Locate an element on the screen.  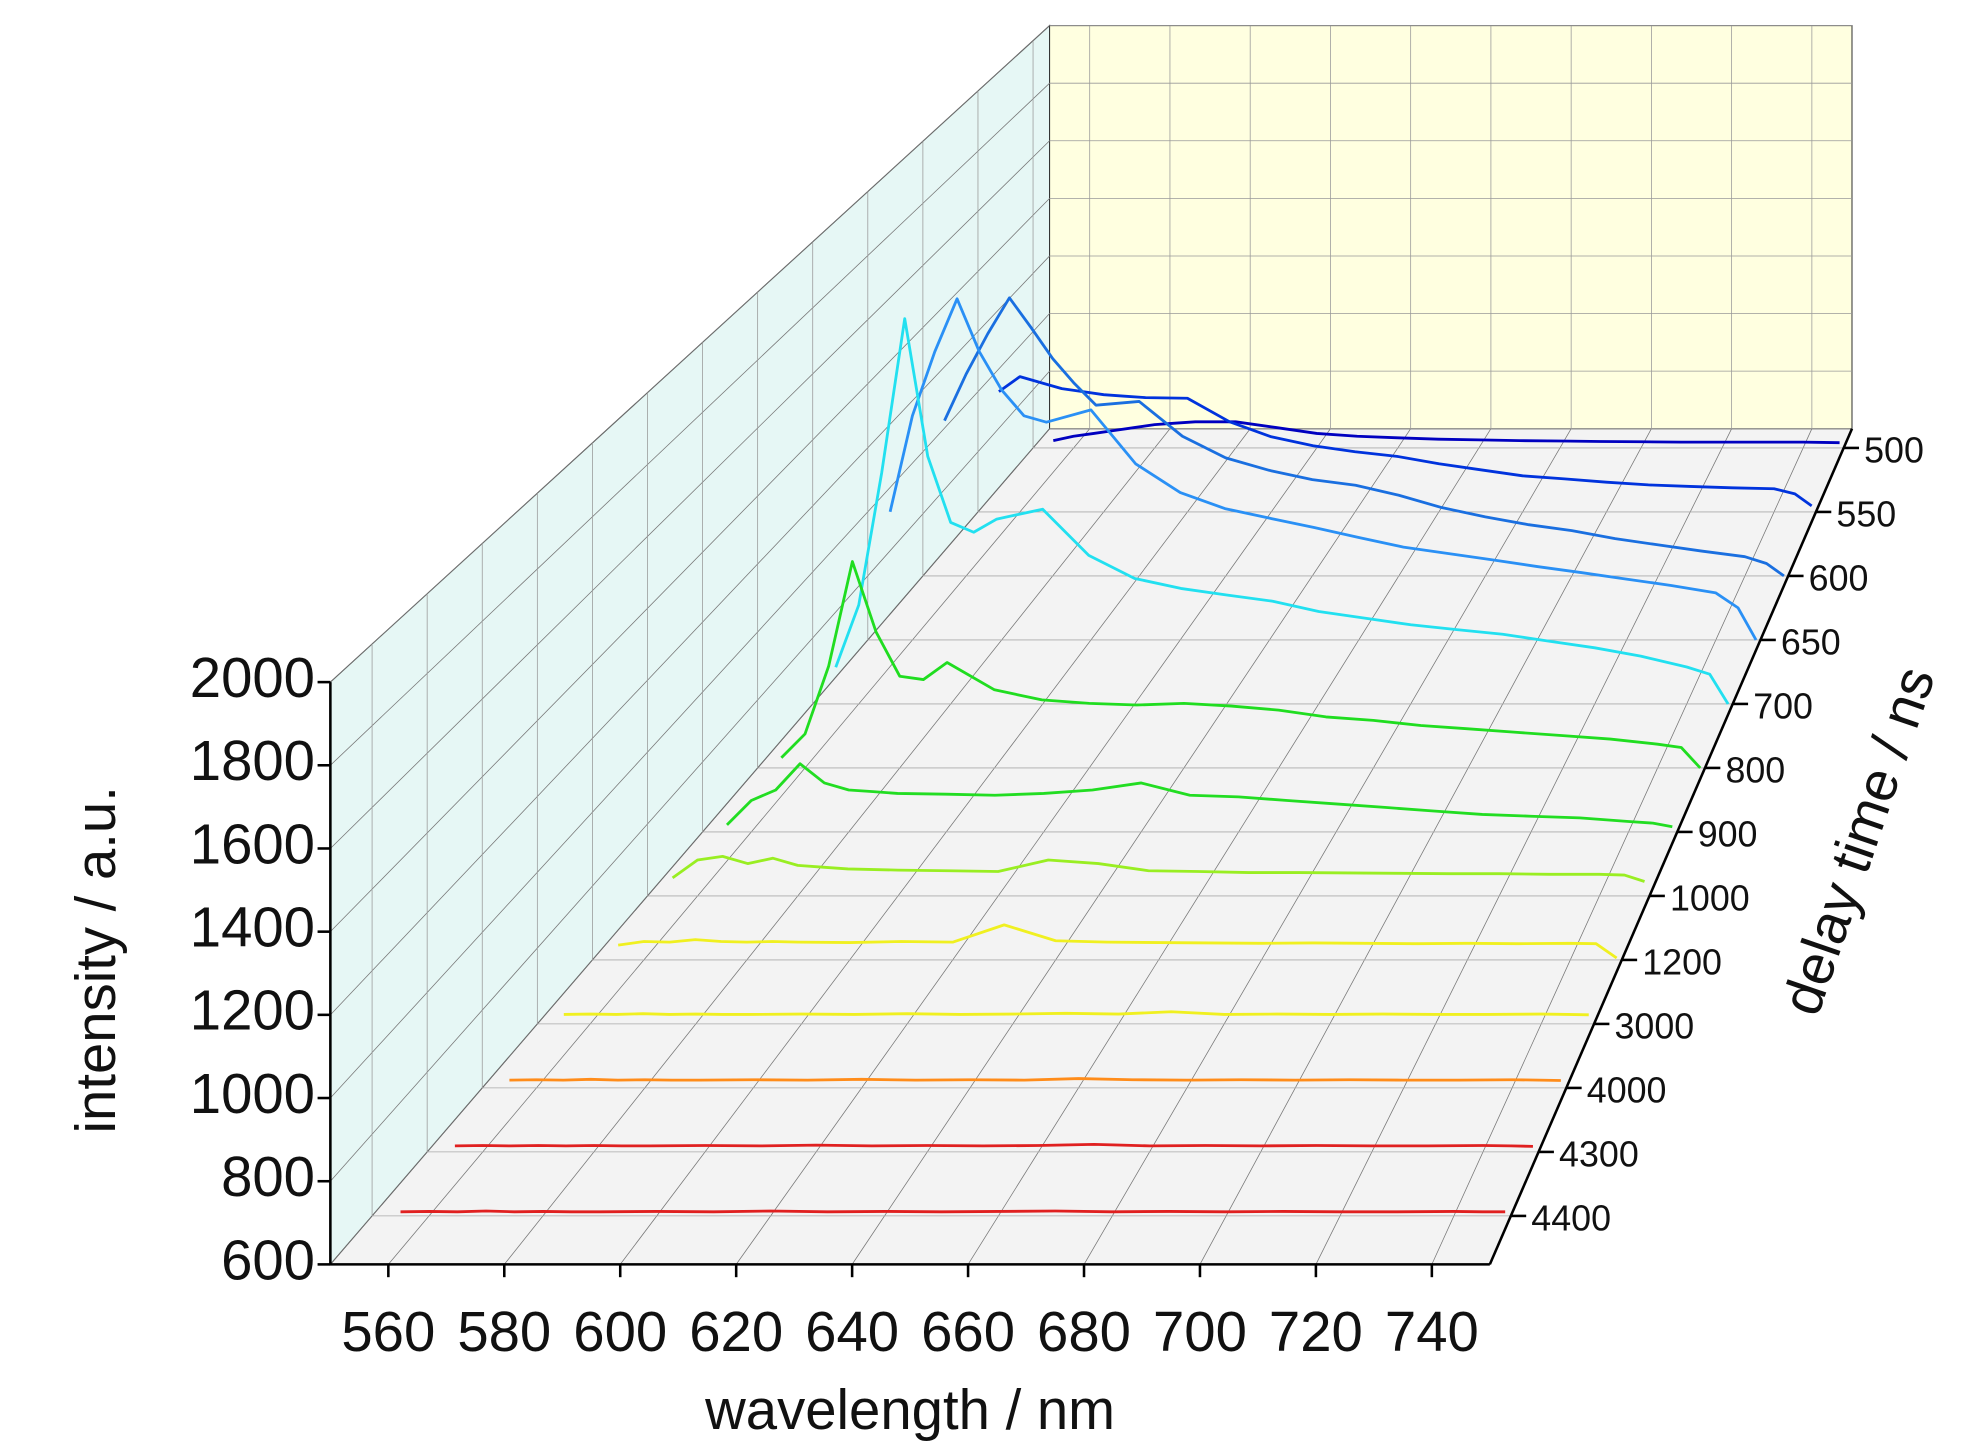
y-axis-title: intensity / a.u. is located at coordinates (95, 959).